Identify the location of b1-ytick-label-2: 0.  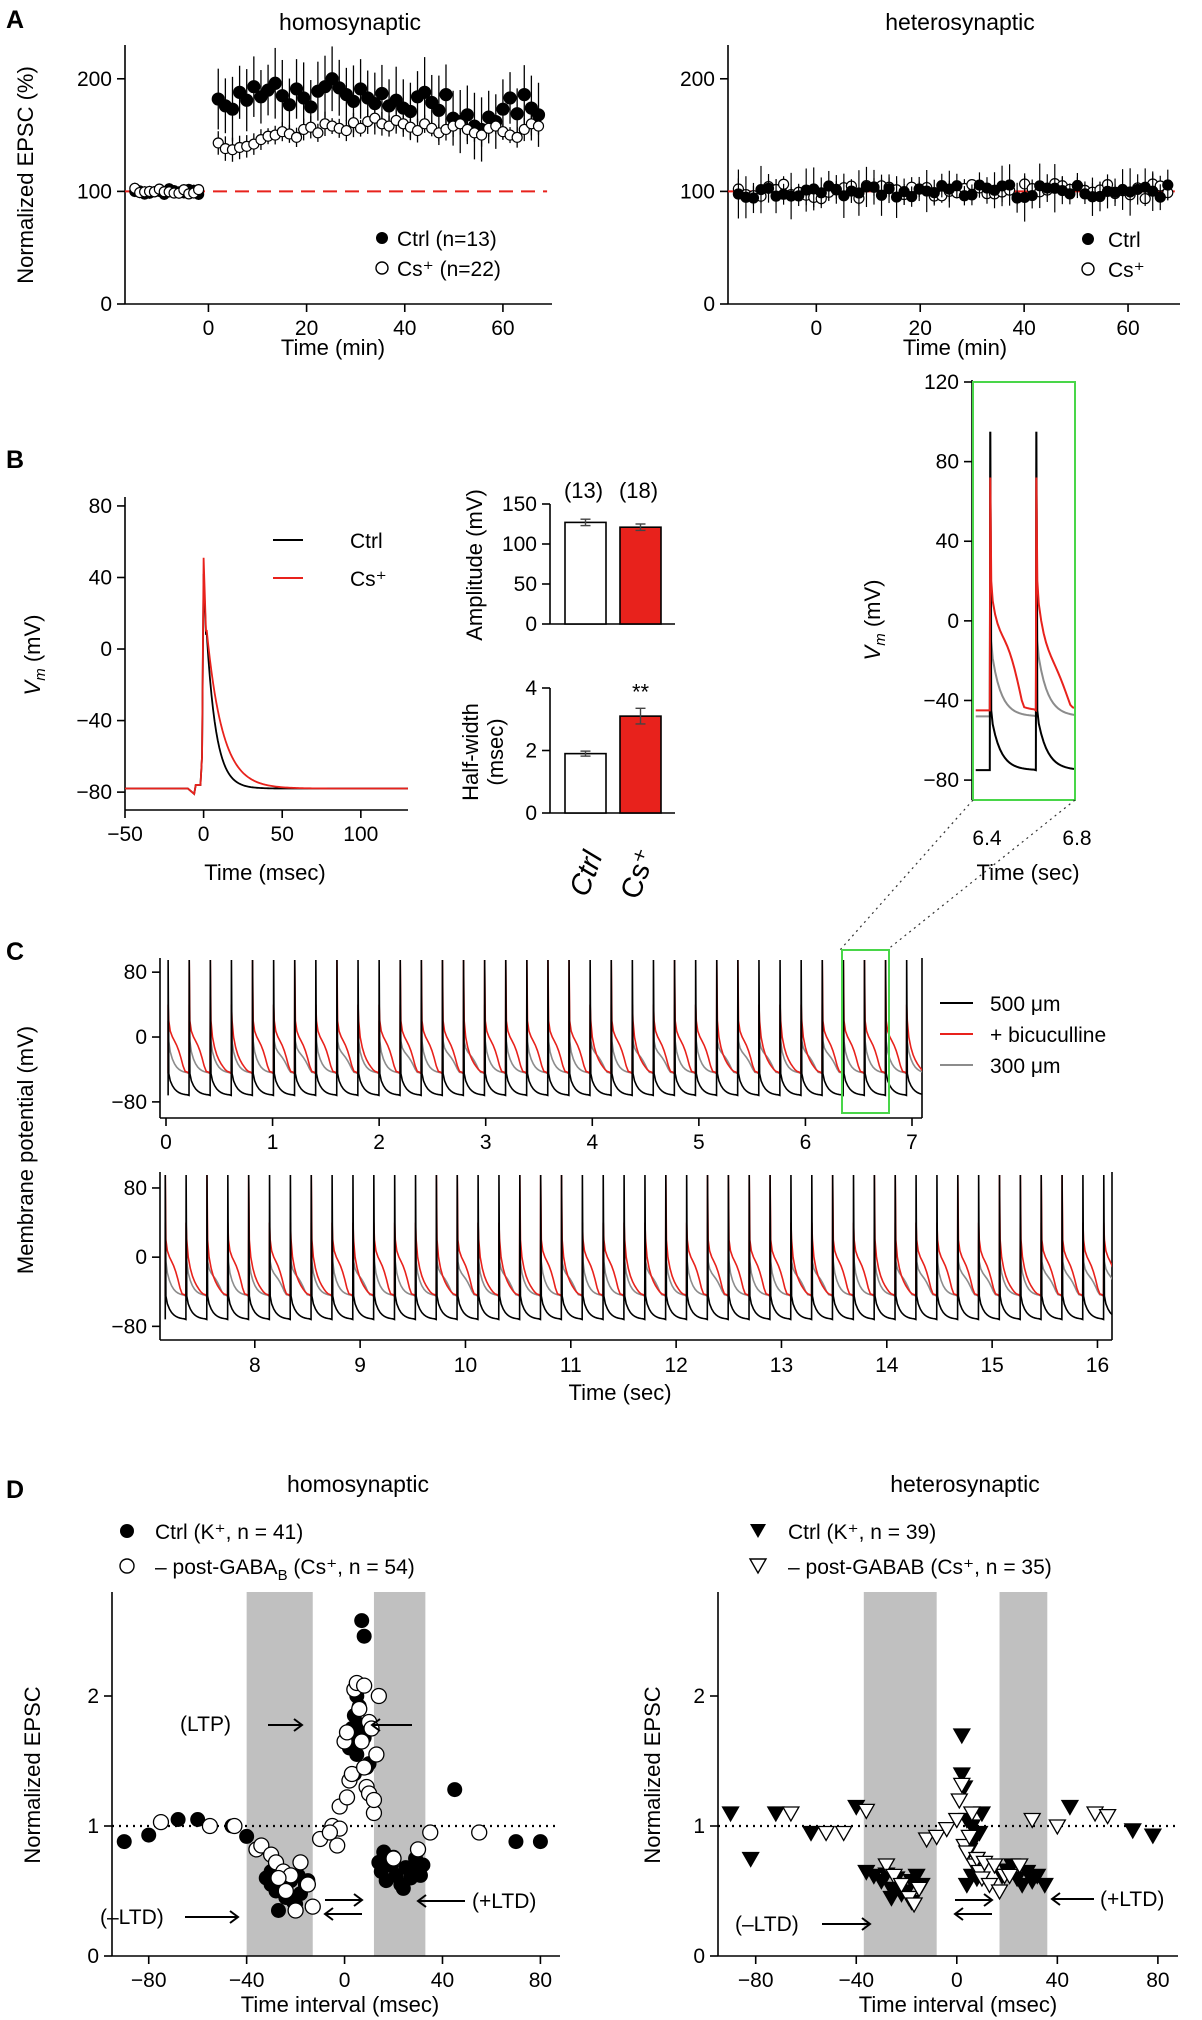
(106, 649).